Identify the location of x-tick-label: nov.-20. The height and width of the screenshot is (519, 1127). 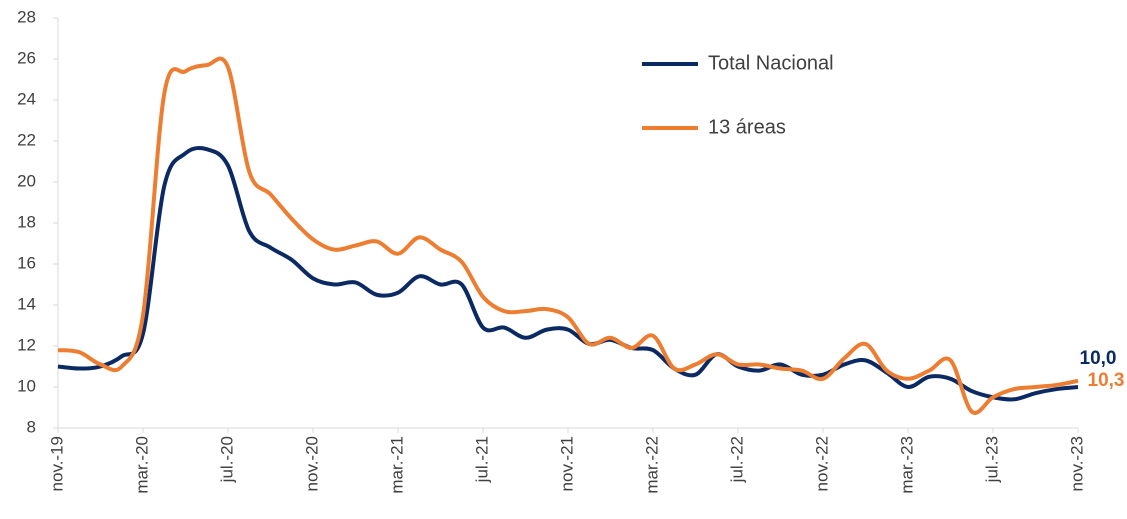
(311, 463).